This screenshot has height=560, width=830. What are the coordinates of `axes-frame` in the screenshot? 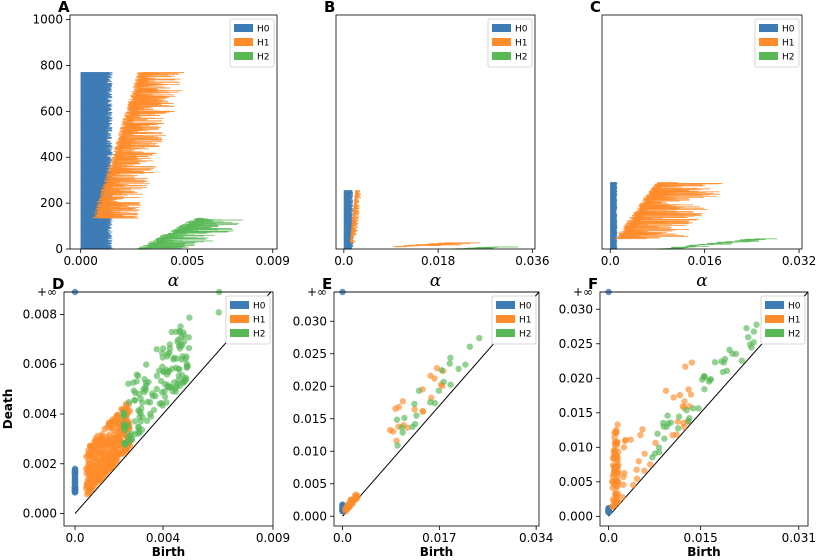 It's located at (173, 132).